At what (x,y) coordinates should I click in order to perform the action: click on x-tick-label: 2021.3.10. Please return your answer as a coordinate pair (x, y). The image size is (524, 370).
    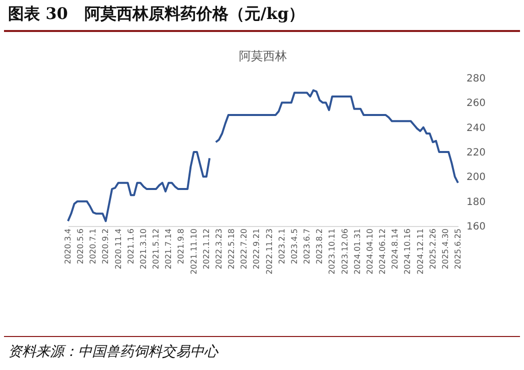
    Looking at the image, I should click on (143, 249).